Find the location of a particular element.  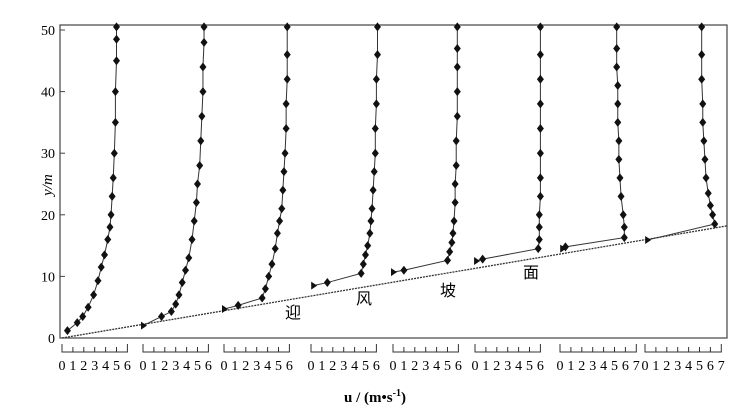

x-axis-label-sup: -1 is located at coordinates (397, 393).